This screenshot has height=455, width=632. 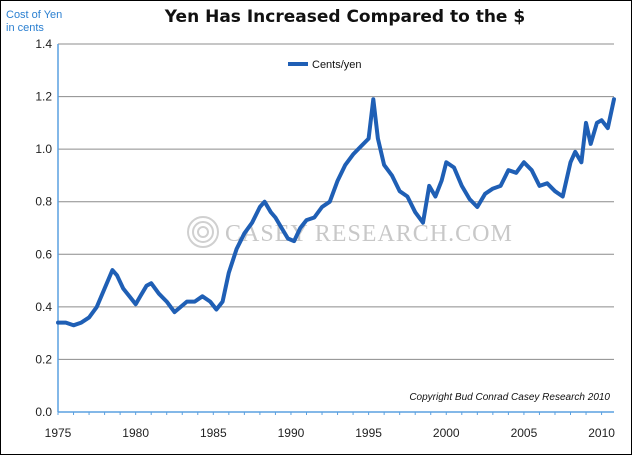 I want to click on x-tick-label: 2010, so click(x=601, y=433).